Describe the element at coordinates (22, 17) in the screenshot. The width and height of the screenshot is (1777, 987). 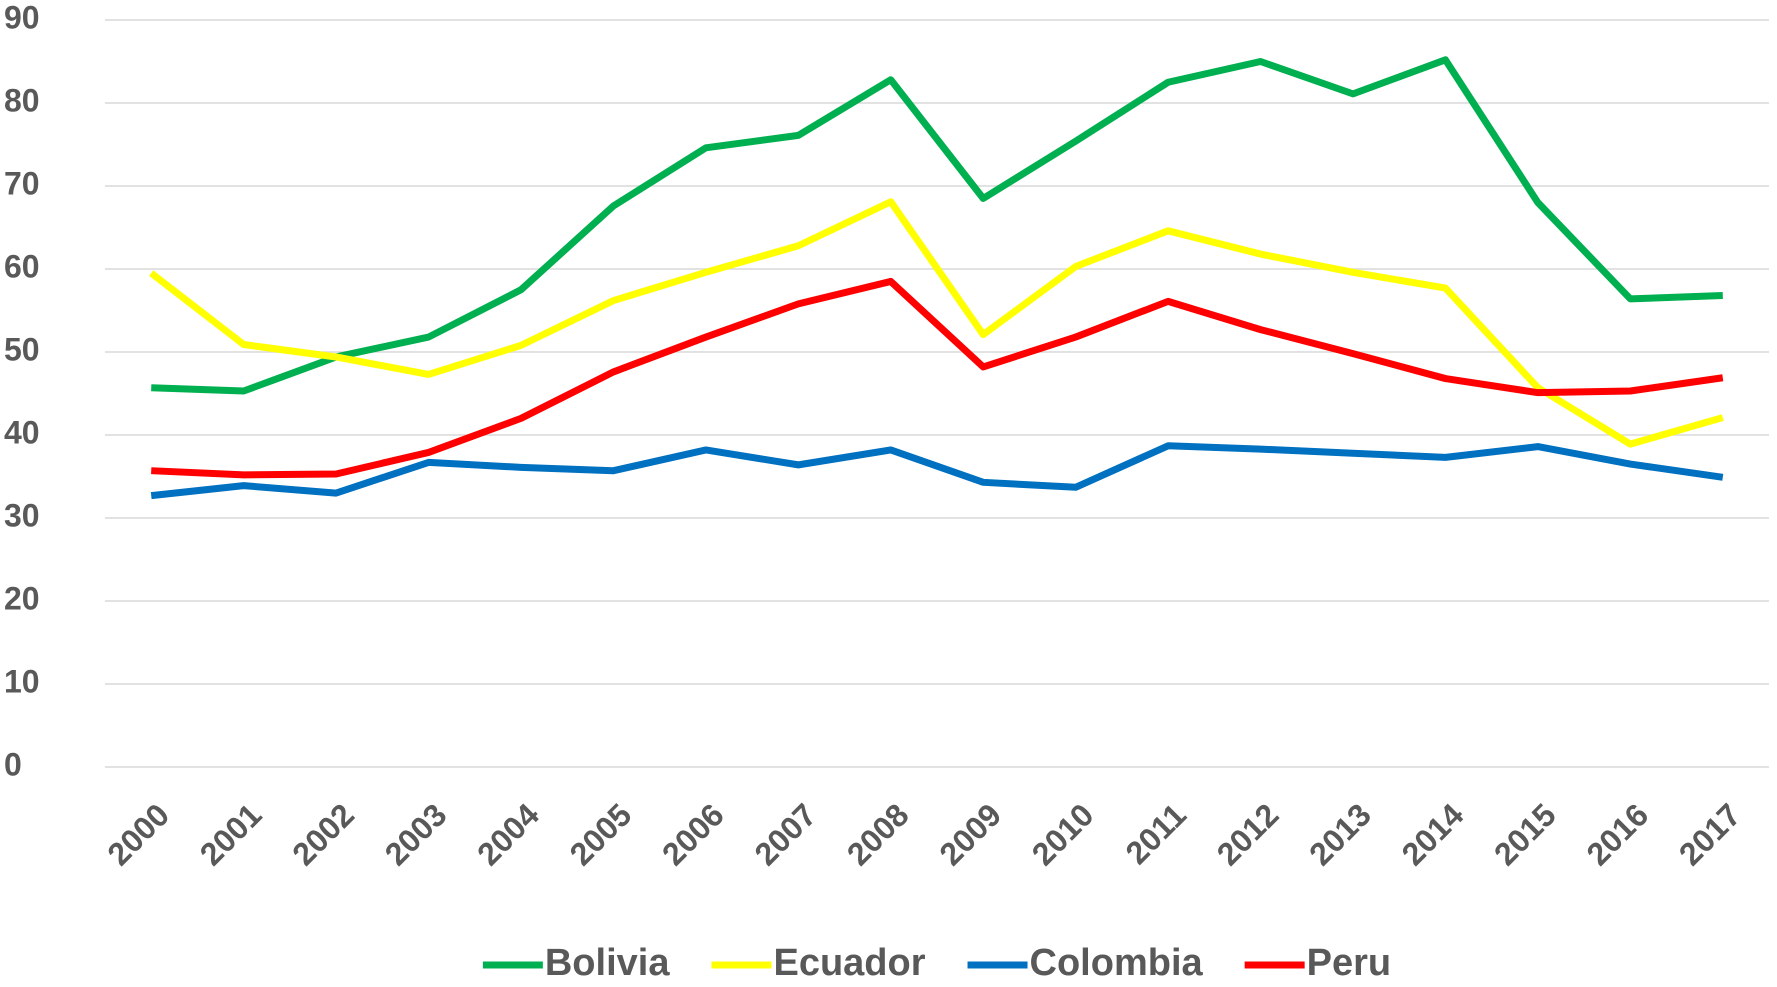
I see `y-tick-label: 90` at that location.